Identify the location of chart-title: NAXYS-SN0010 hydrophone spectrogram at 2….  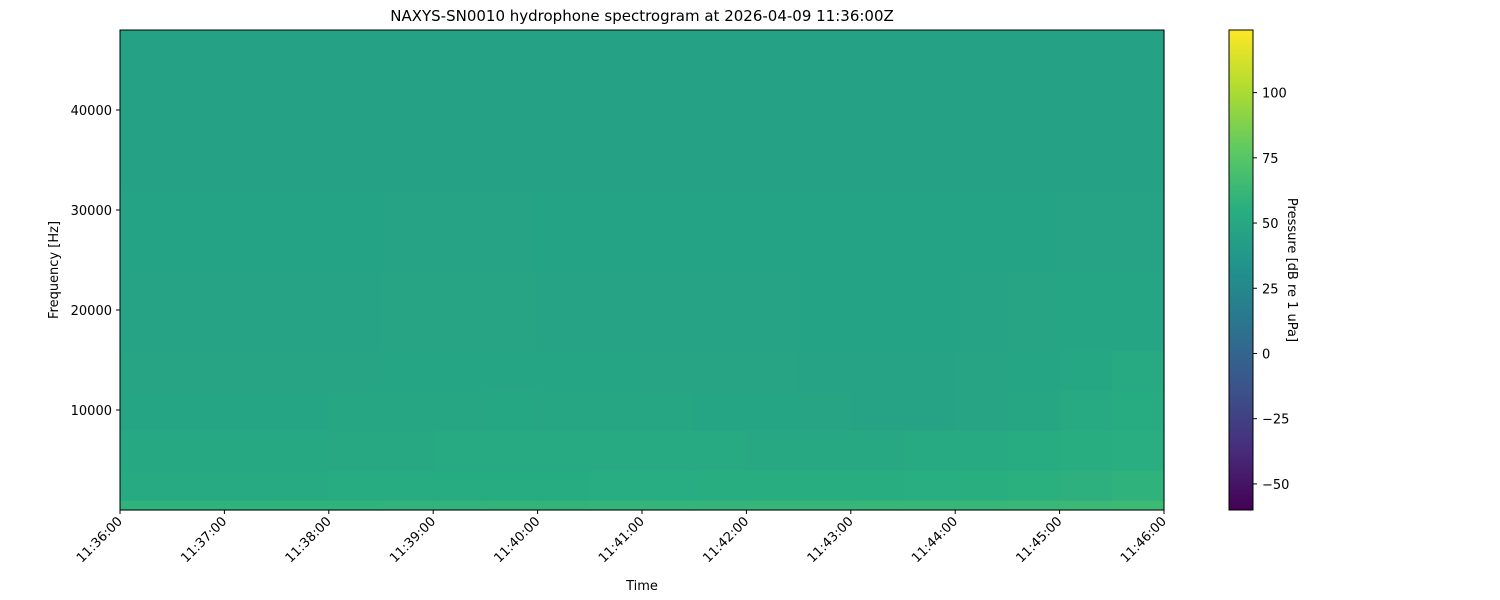
(642, 16).